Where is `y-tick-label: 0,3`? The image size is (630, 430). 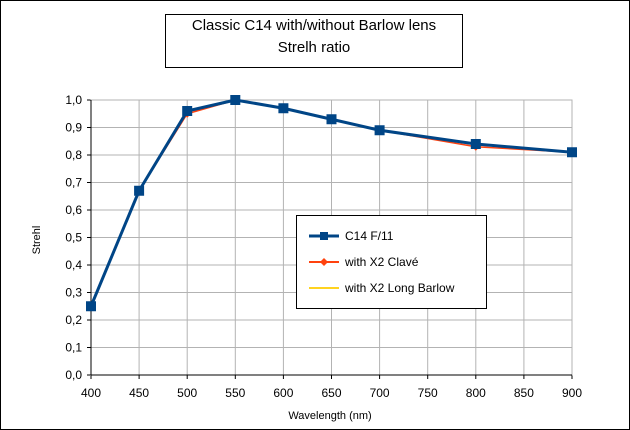
y-tick-label: 0,3 is located at coordinates (73, 293).